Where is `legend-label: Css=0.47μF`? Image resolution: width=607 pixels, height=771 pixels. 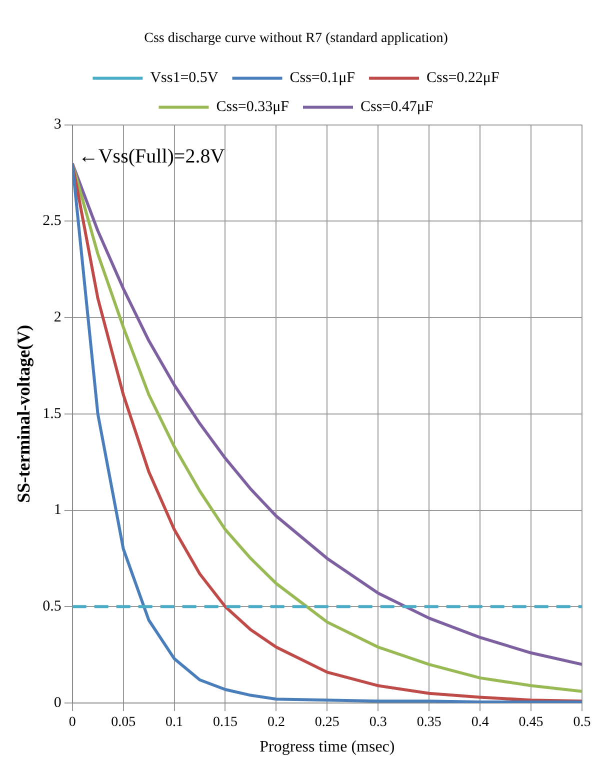
legend-label: Css=0.47μF is located at coordinates (397, 107).